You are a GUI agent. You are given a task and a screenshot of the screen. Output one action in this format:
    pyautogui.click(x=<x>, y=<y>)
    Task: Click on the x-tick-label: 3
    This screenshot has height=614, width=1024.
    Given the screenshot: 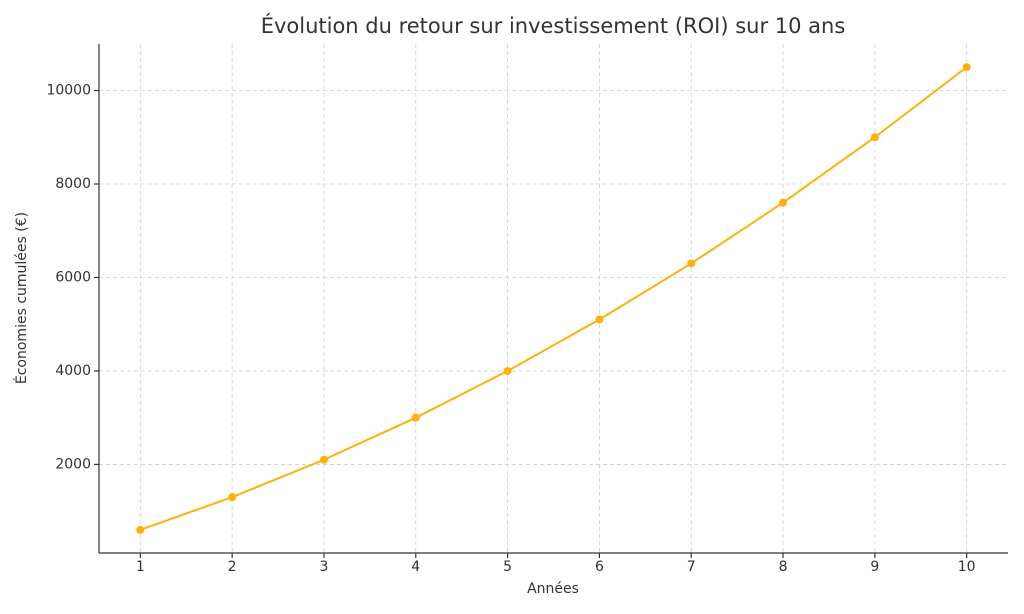 What is the action you would take?
    pyautogui.click(x=323, y=567)
    